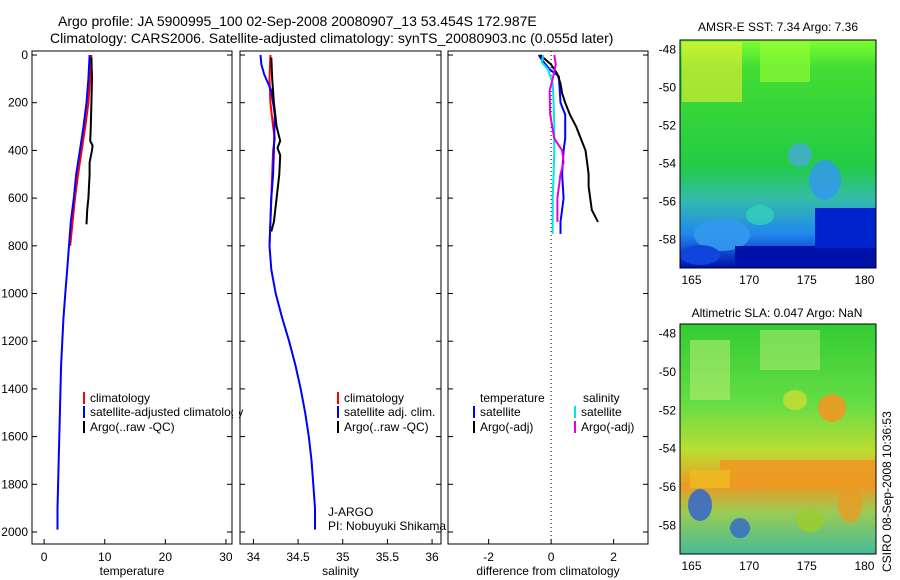 The height and width of the screenshot is (580, 900). What do you see at coordinates (778, 27) in the screenshot?
I see `sst-map-title: AMSR-E SST: 7.34 Argo: 7.36` at bounding box center [778, 27].